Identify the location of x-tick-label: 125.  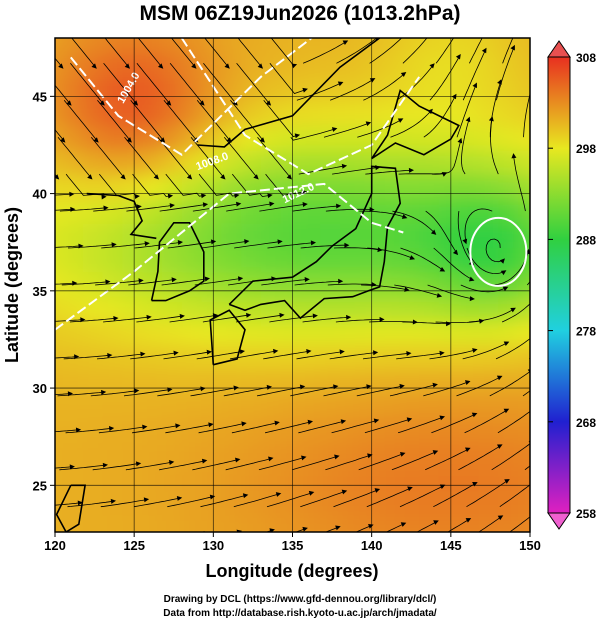
(134, 545).